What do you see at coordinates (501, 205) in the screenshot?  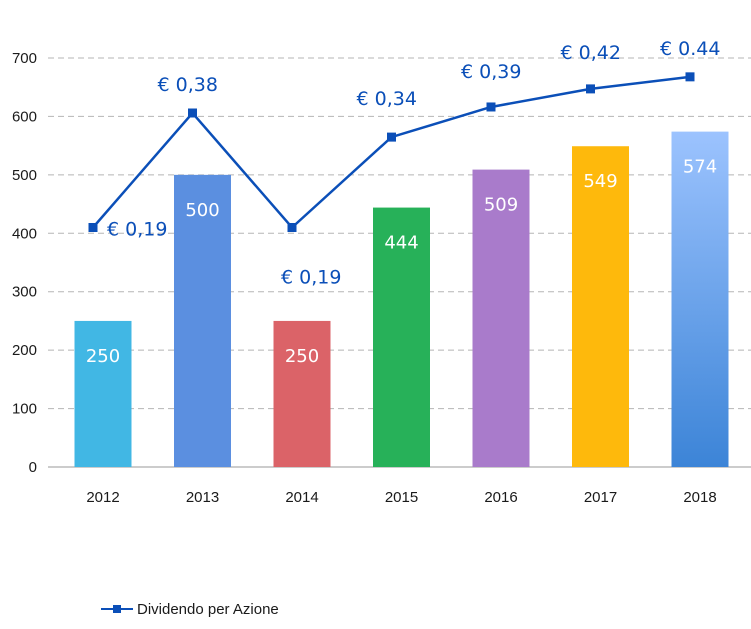 I see `bar-value-label: 509` at bounding box center [501, 205].